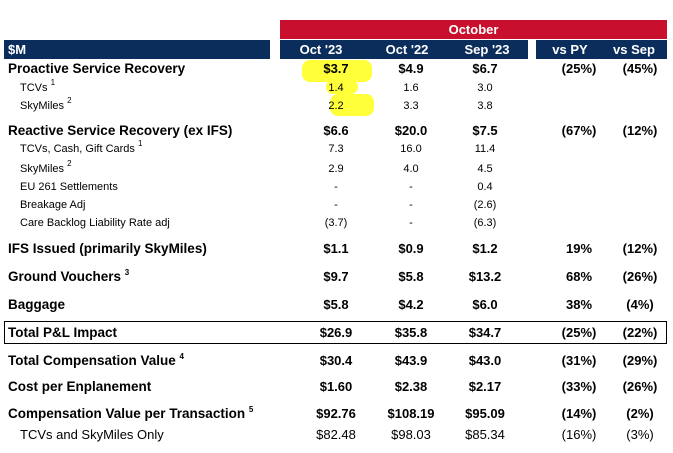  Describe the element at coordinates (640, 304) in the screenshot. I see `cell-vs-sep: (4%)` at that location.